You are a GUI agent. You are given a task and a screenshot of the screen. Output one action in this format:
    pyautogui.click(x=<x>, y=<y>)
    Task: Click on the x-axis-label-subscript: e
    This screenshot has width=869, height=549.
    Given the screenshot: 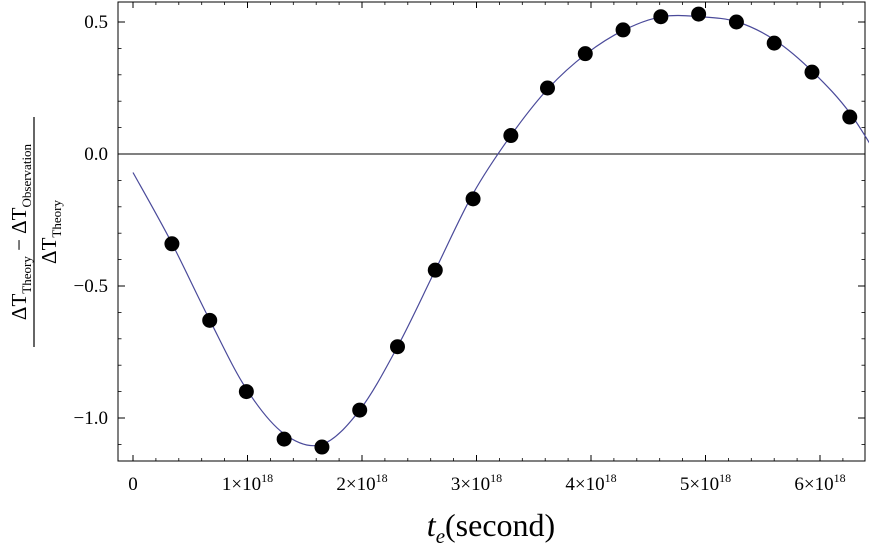 What is the action you would take?
    pyautogui.click(x=440, y=536)
    